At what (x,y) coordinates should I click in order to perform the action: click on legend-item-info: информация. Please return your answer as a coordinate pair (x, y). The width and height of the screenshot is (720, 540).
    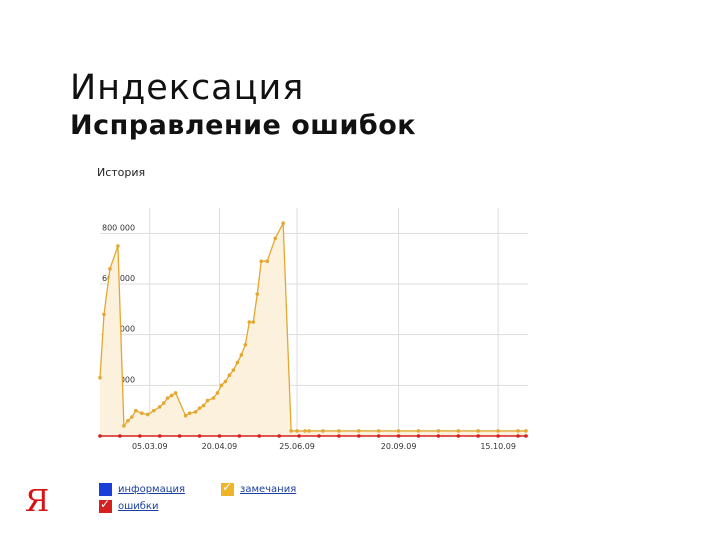
    Looking at the image, I should click on (142, 489).